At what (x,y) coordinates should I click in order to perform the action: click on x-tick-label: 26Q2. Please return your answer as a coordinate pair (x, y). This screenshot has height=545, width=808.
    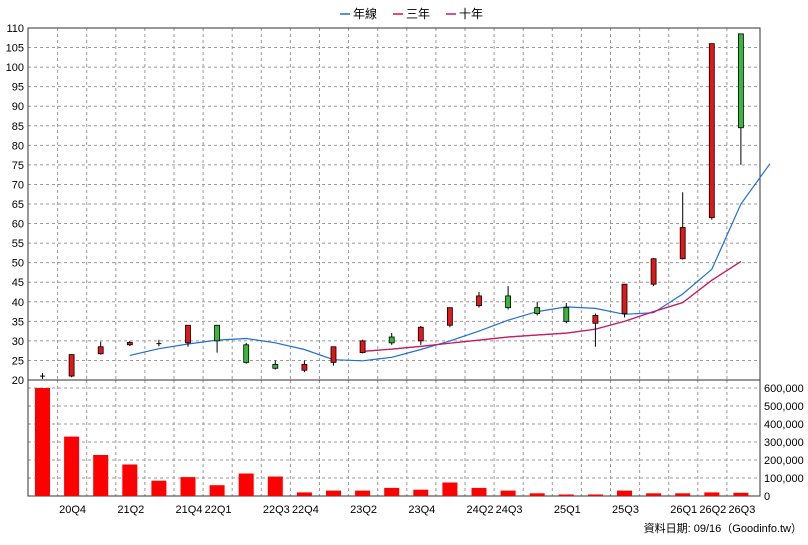
    Looking at the image, I should click on (712, 510).